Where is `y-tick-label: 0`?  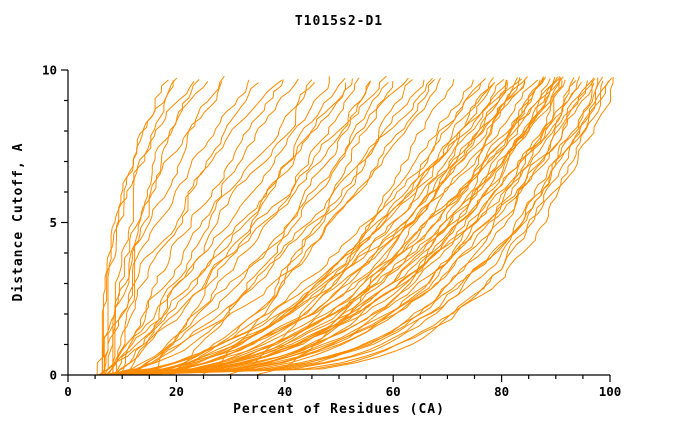 y-tick-label: 0 is located at coordinates (53, 375).